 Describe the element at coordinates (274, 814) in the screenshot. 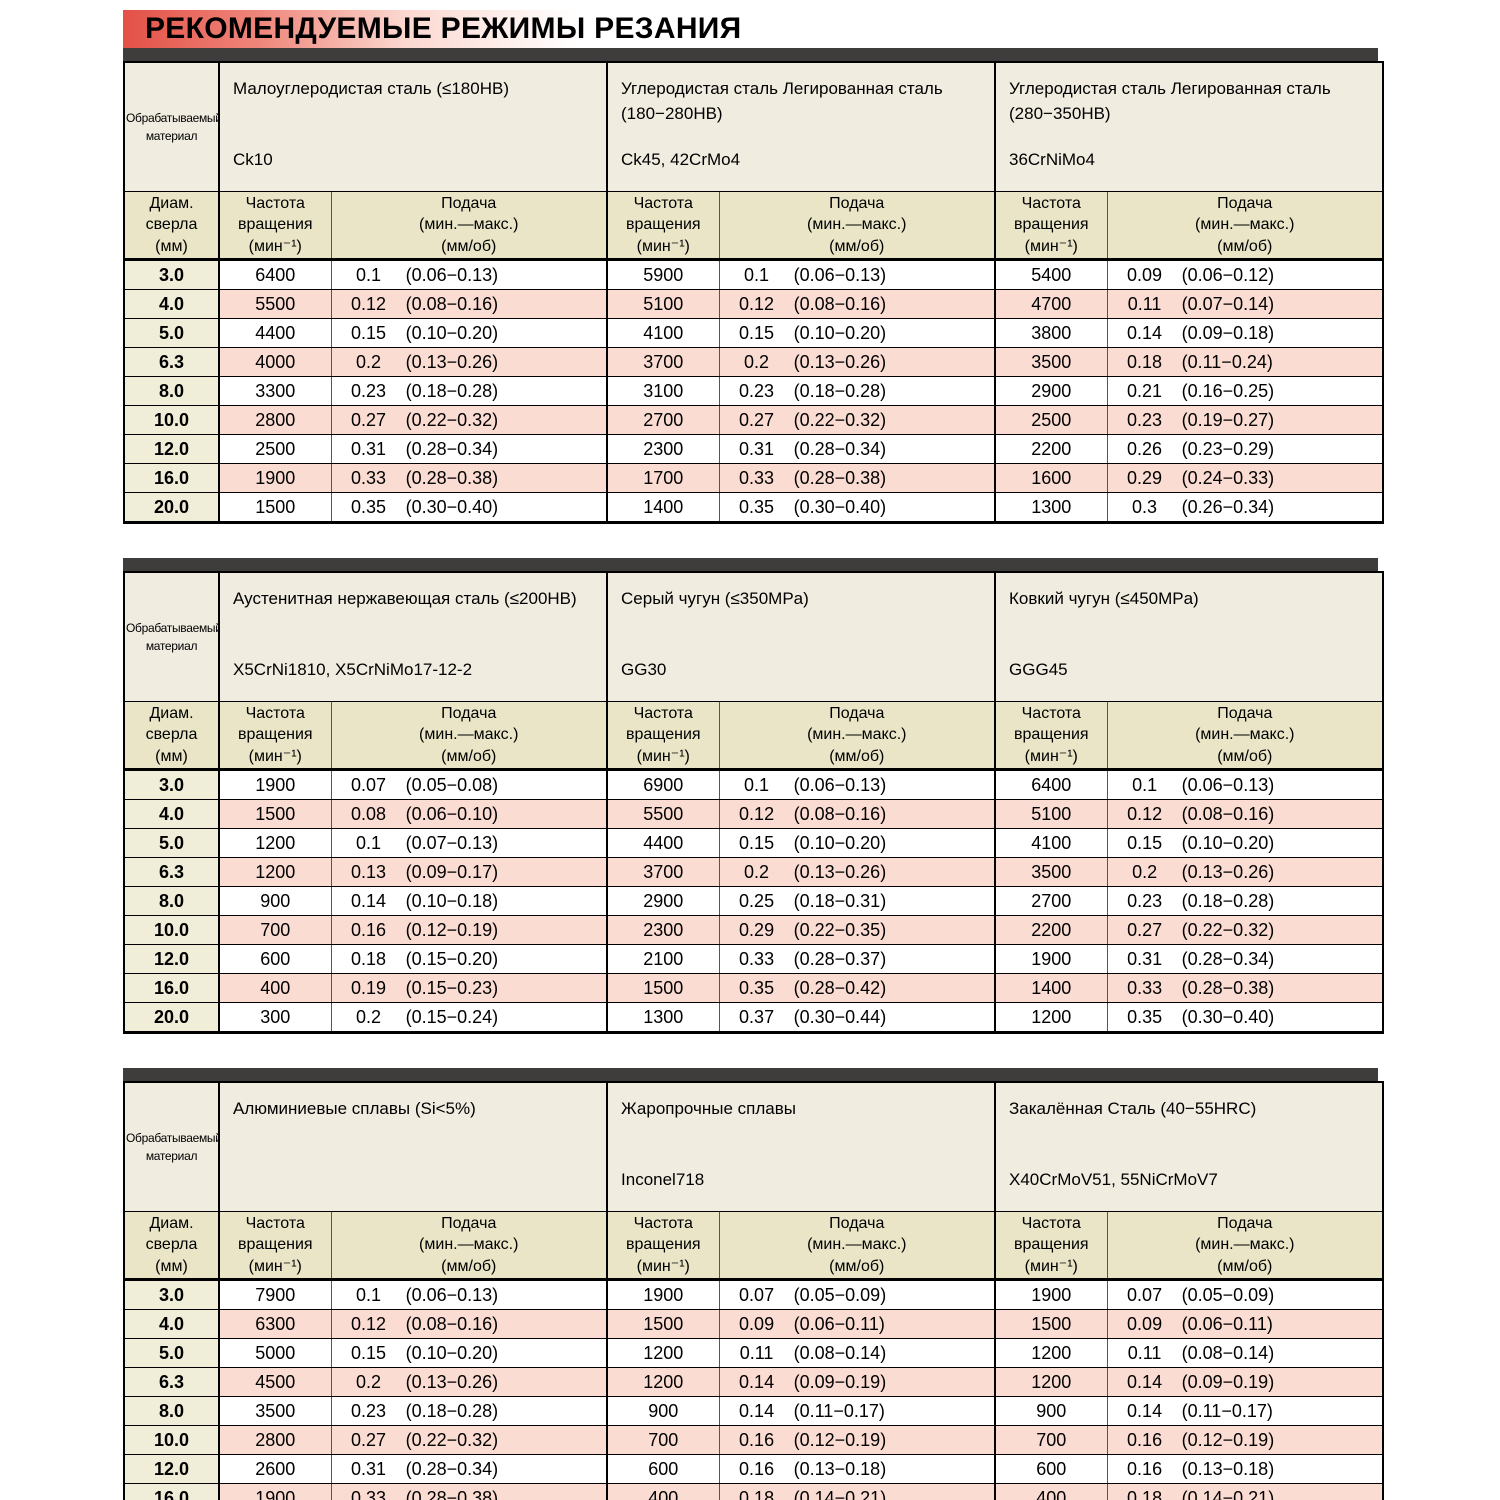

I see `spindle-speed-cell: 1500` at that location.